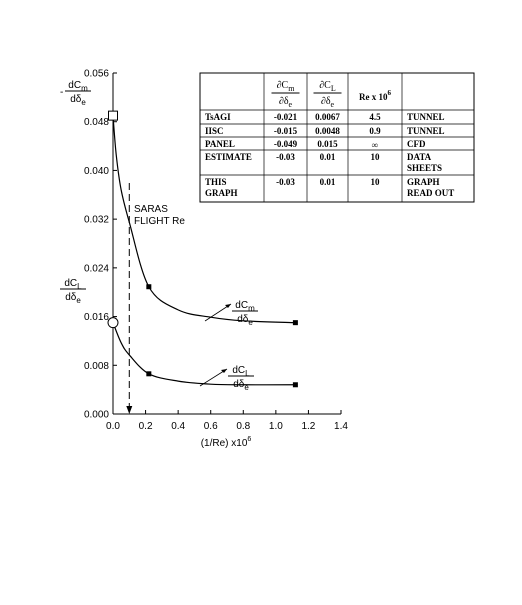 This screenshot has width=522, height=605. What do you see at coordinates (276, 426) in the screenshot?
I see `x-tick-label: 1.0` at bounding box center [276, 426].